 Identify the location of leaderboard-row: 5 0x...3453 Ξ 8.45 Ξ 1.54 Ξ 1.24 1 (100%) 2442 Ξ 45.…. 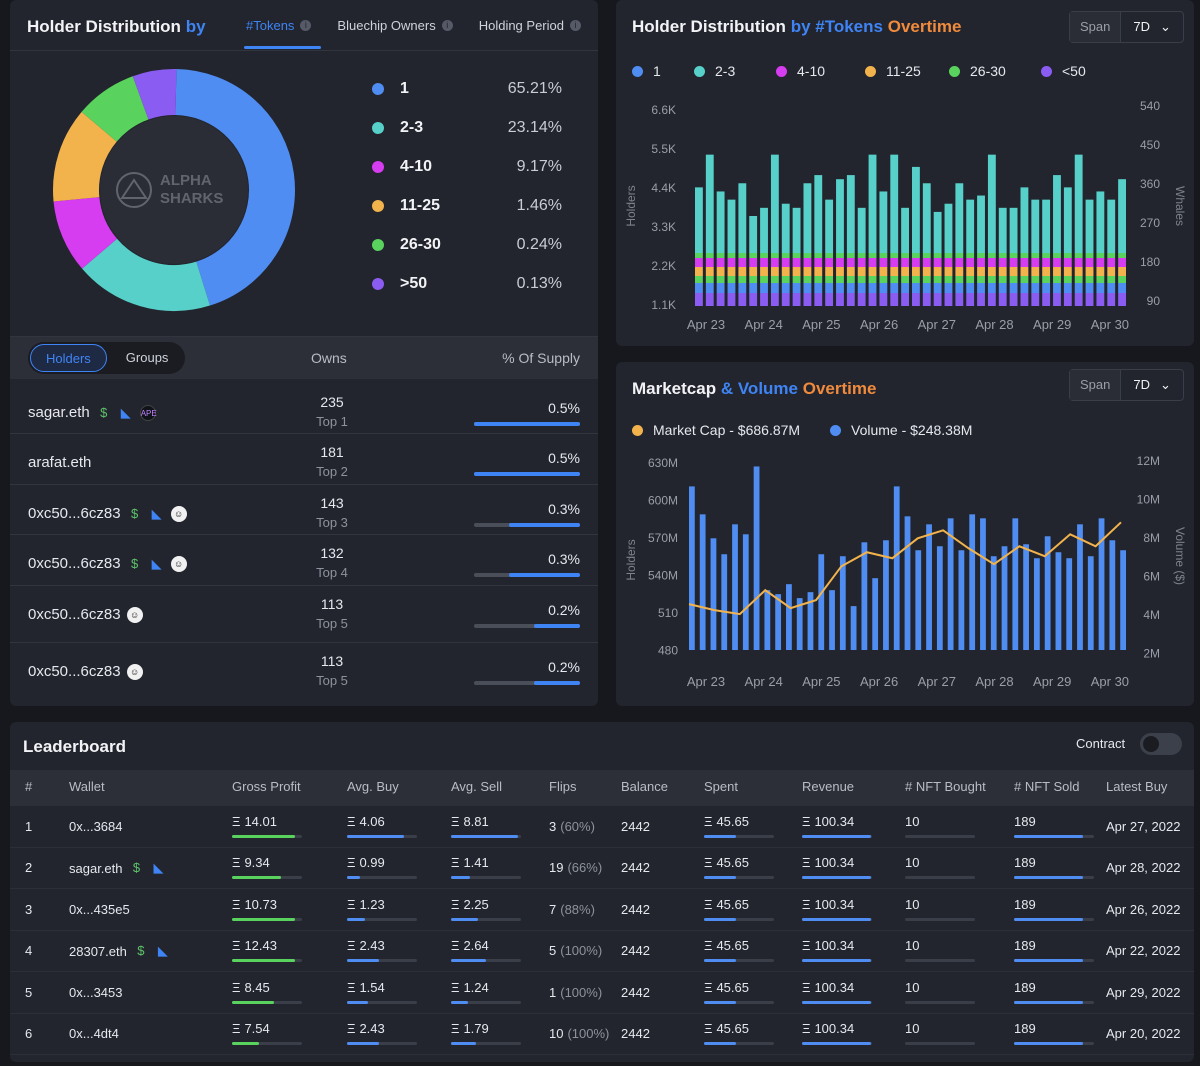
(602, 993).